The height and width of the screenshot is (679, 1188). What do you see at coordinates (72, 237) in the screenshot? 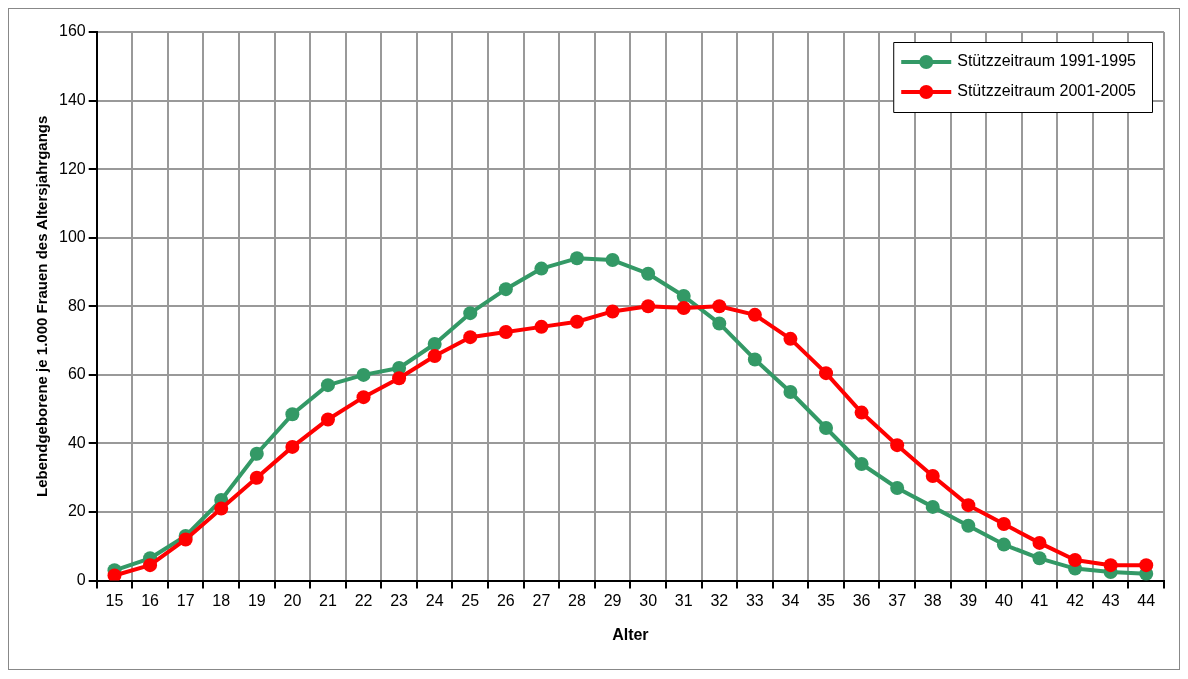
I see `y-tick-label: 100` at bounding box center [72, 237].